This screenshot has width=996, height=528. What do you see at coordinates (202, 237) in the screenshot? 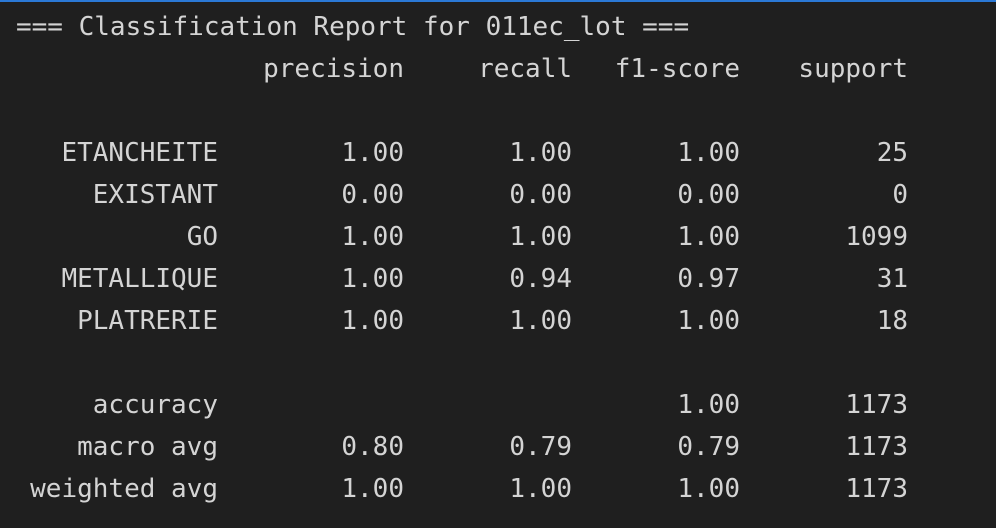
I see `row-label: GO` at bounding box center [202, 237].